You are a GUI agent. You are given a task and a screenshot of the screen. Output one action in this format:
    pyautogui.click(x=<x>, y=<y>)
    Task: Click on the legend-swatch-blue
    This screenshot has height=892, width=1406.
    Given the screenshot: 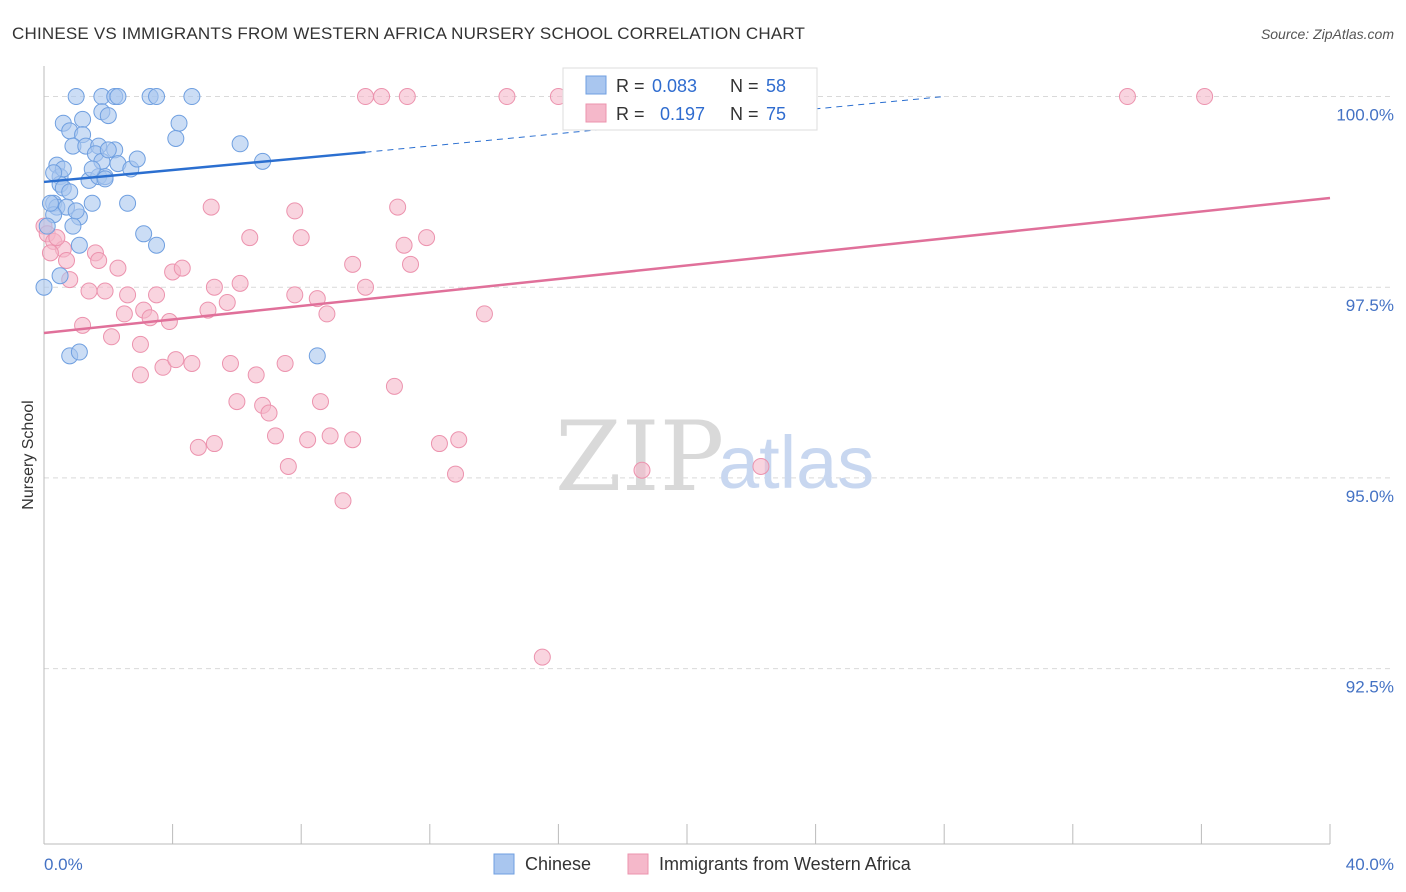 What is the action you would take?
    pyautogui.click(x=596, y=85)
    